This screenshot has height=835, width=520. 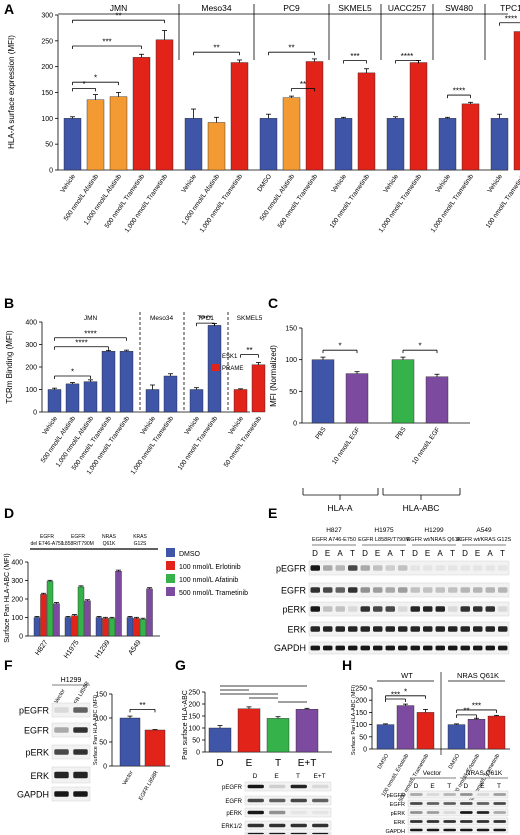 I want to click on panel-a-significance-label: ***, so click(x=354, y=56).